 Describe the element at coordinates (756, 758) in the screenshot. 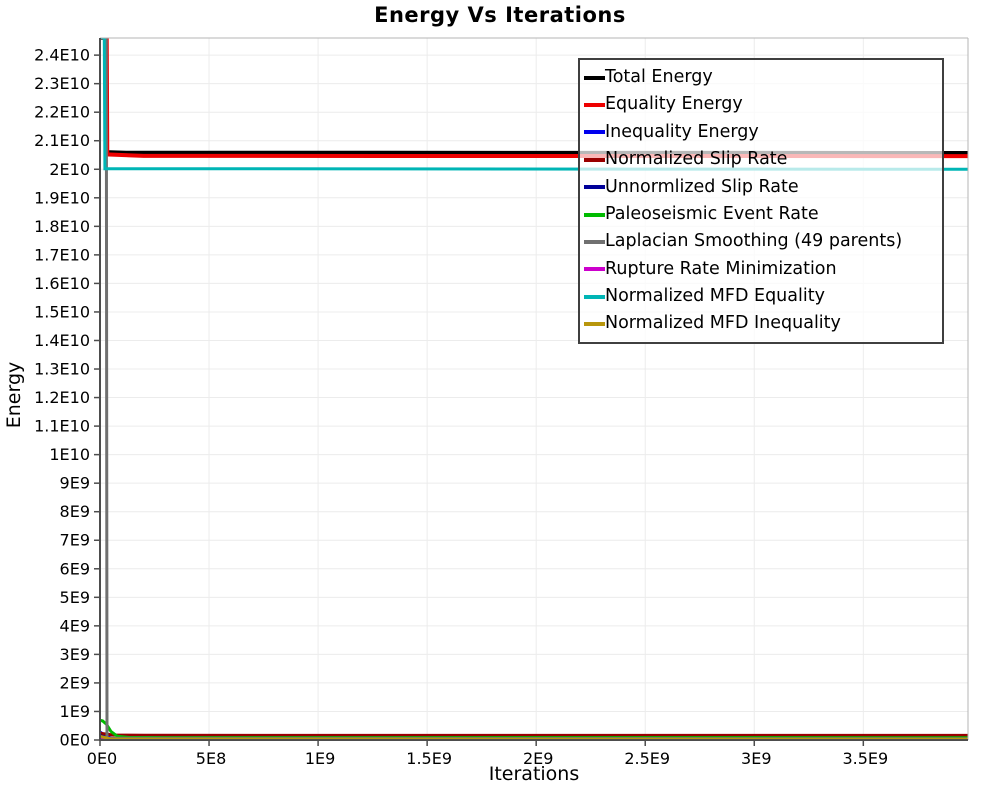

I see `x-tick-label: 3E9` at that location.